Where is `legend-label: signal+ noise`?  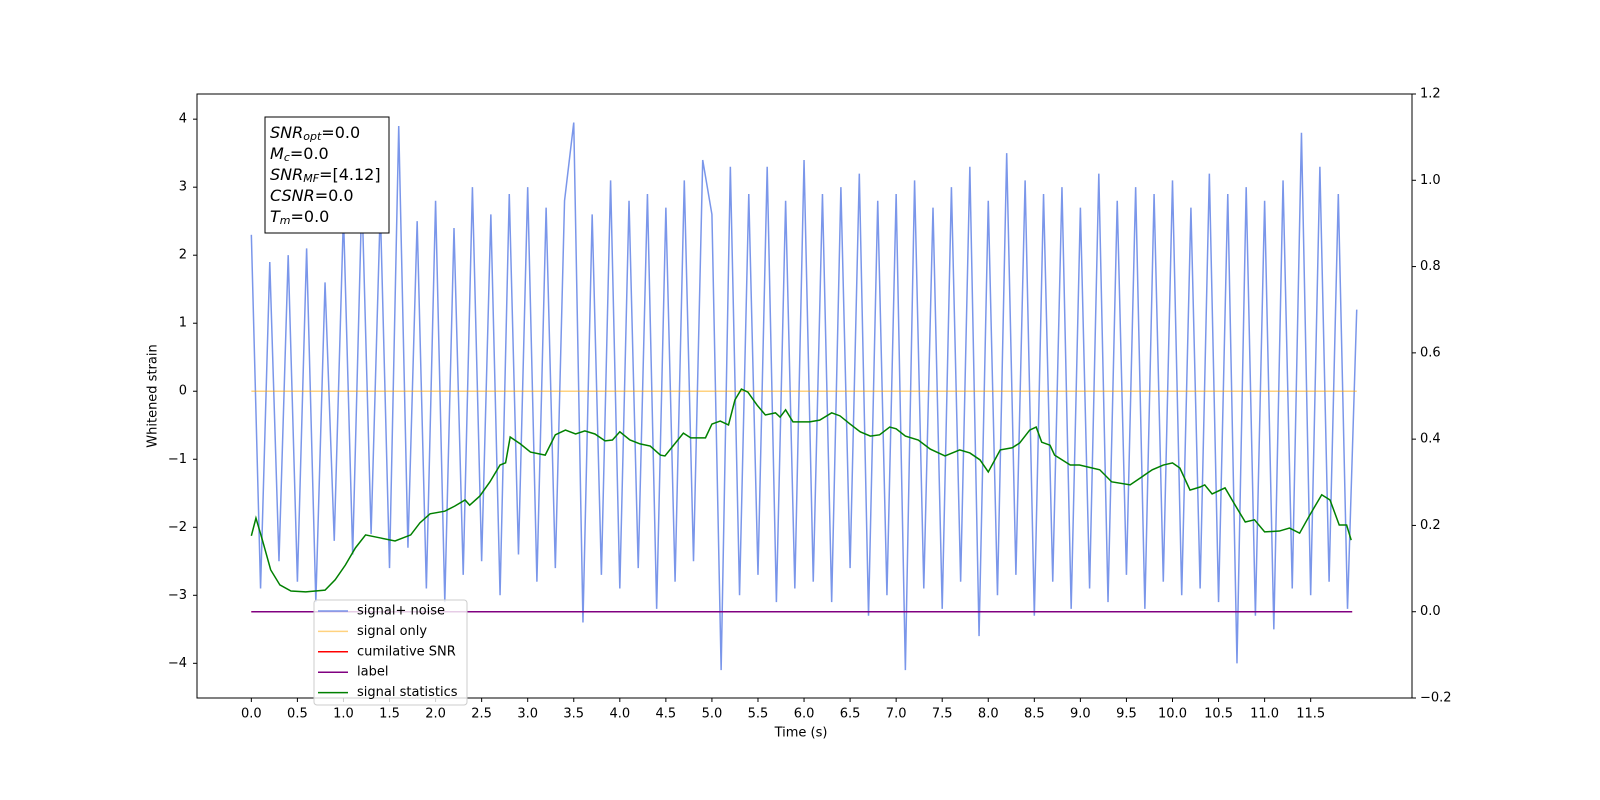
legend-label: signal+ noise is located at coordinates (401, 611).